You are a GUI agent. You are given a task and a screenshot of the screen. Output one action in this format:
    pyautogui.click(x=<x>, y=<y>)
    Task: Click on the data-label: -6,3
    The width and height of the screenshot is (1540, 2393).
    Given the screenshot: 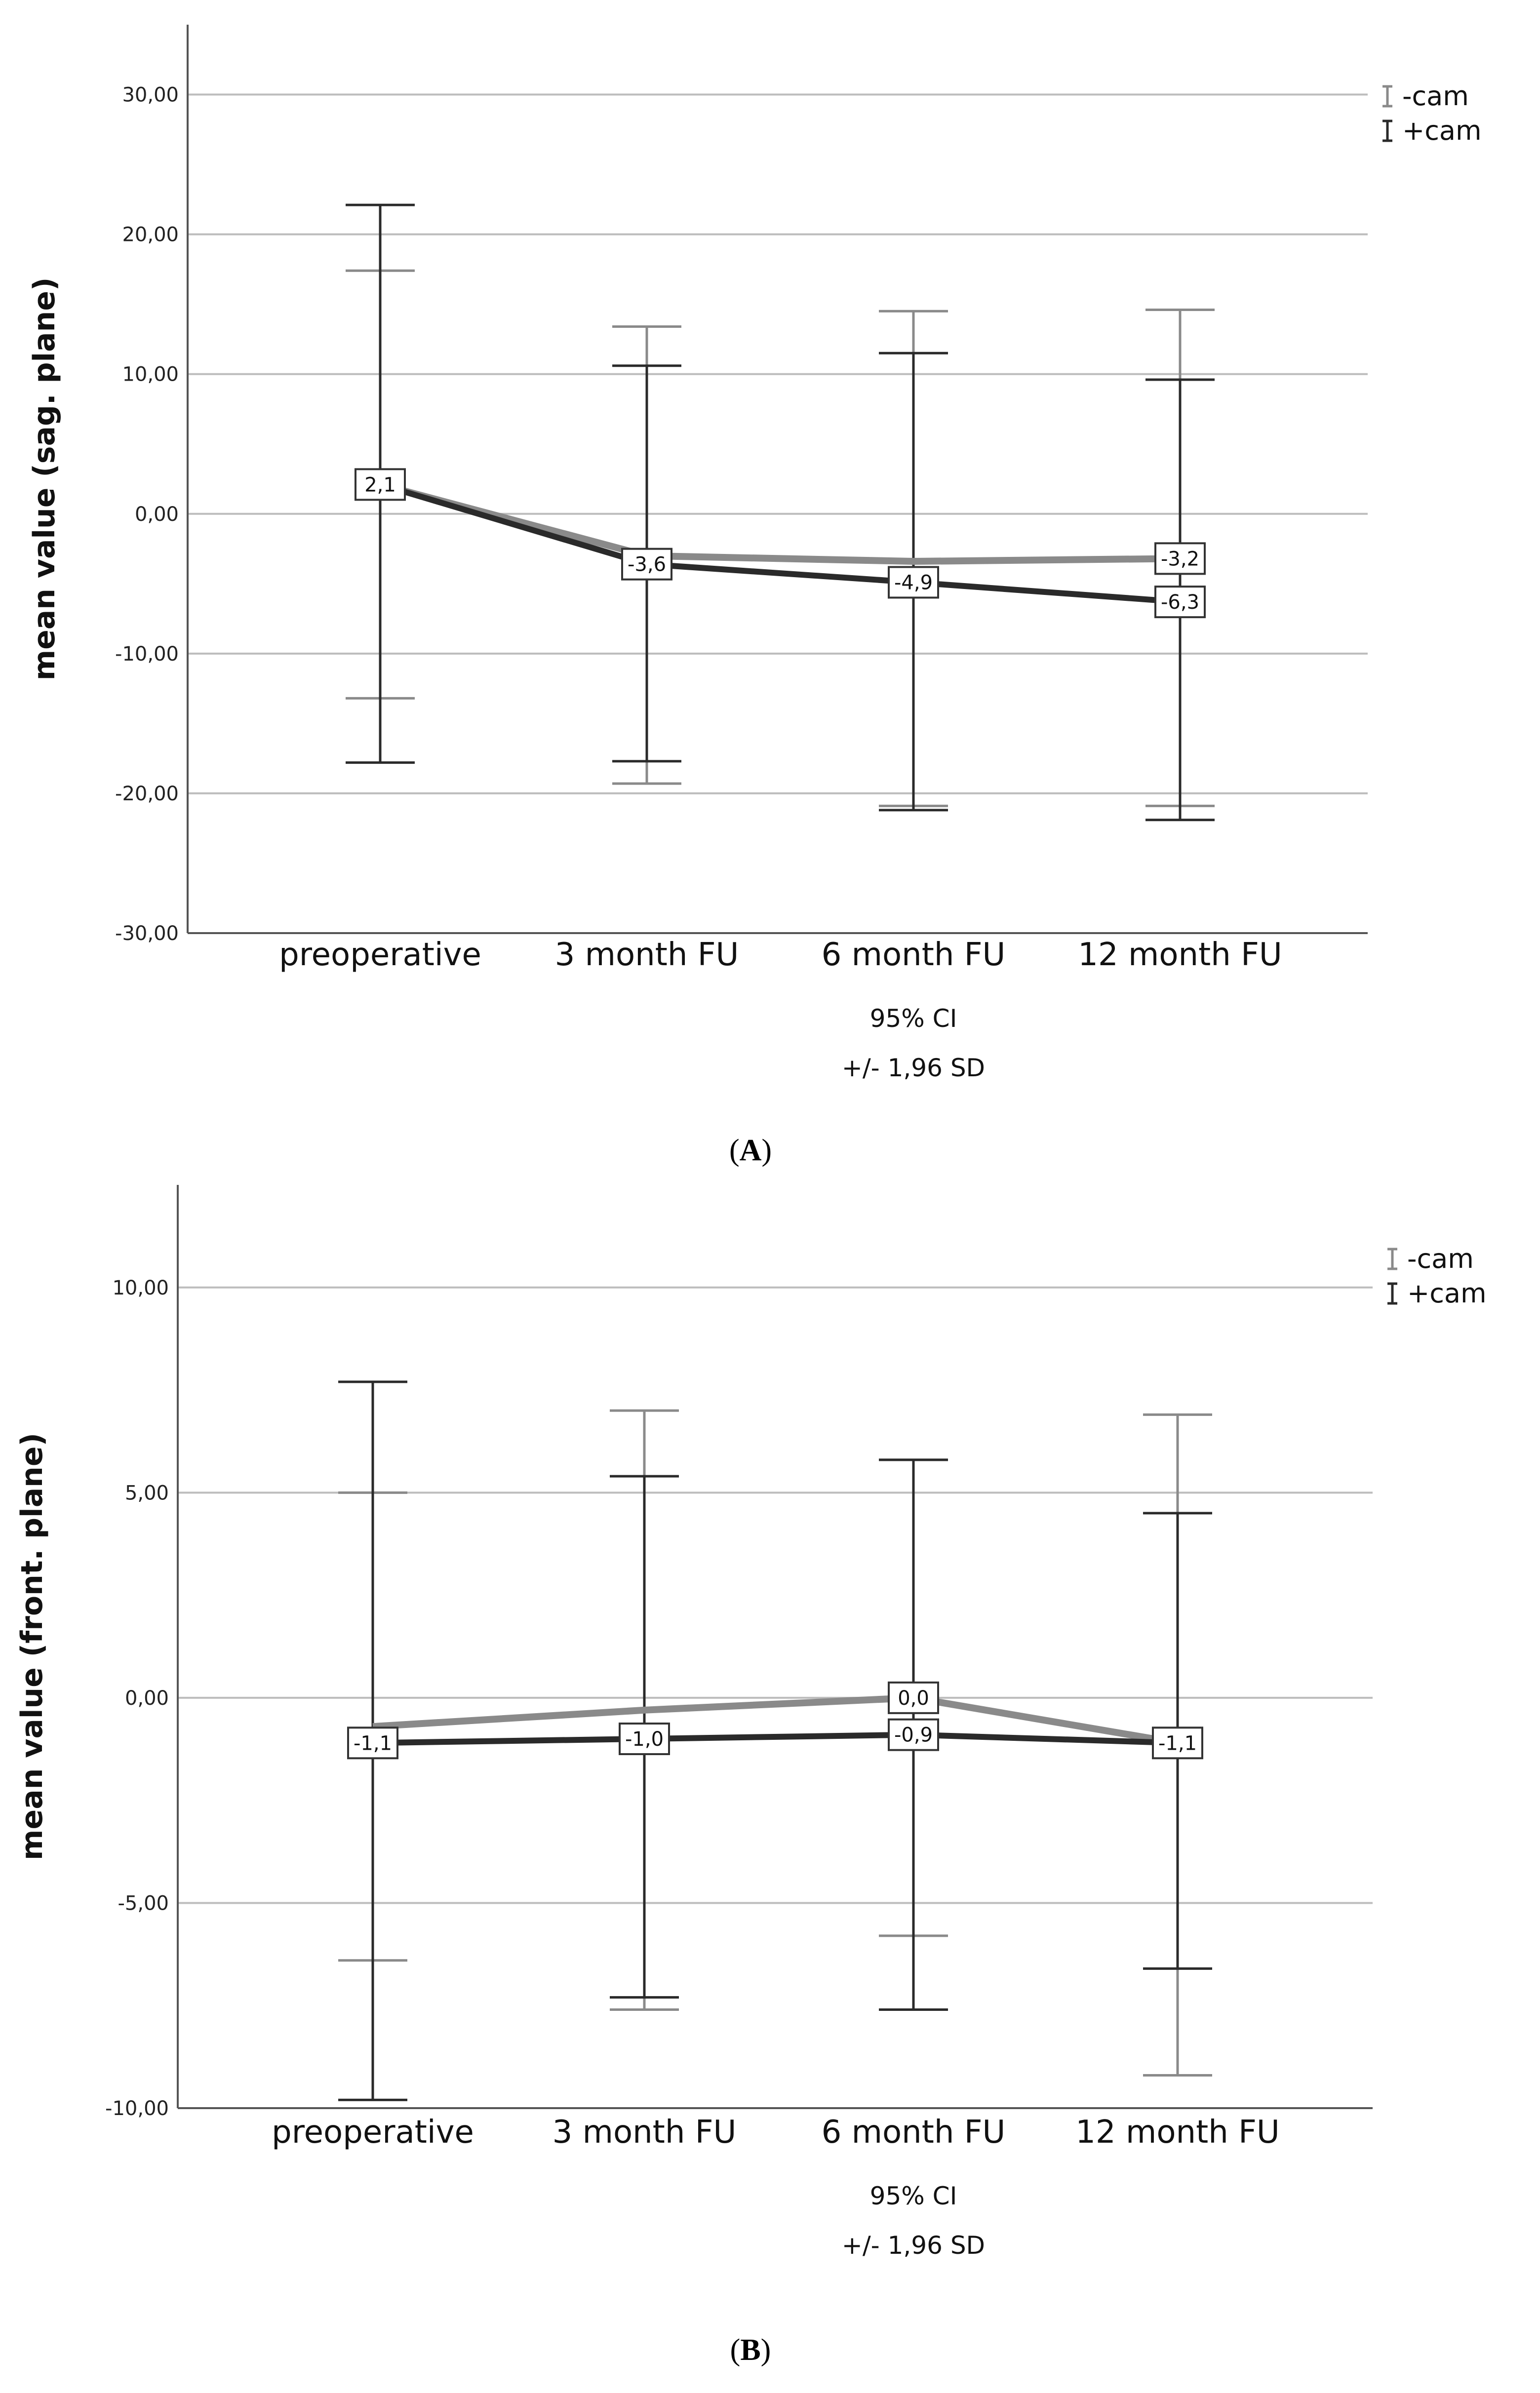 What is the action you would take?
    pyautogui.click(x=1180, y=603)
    